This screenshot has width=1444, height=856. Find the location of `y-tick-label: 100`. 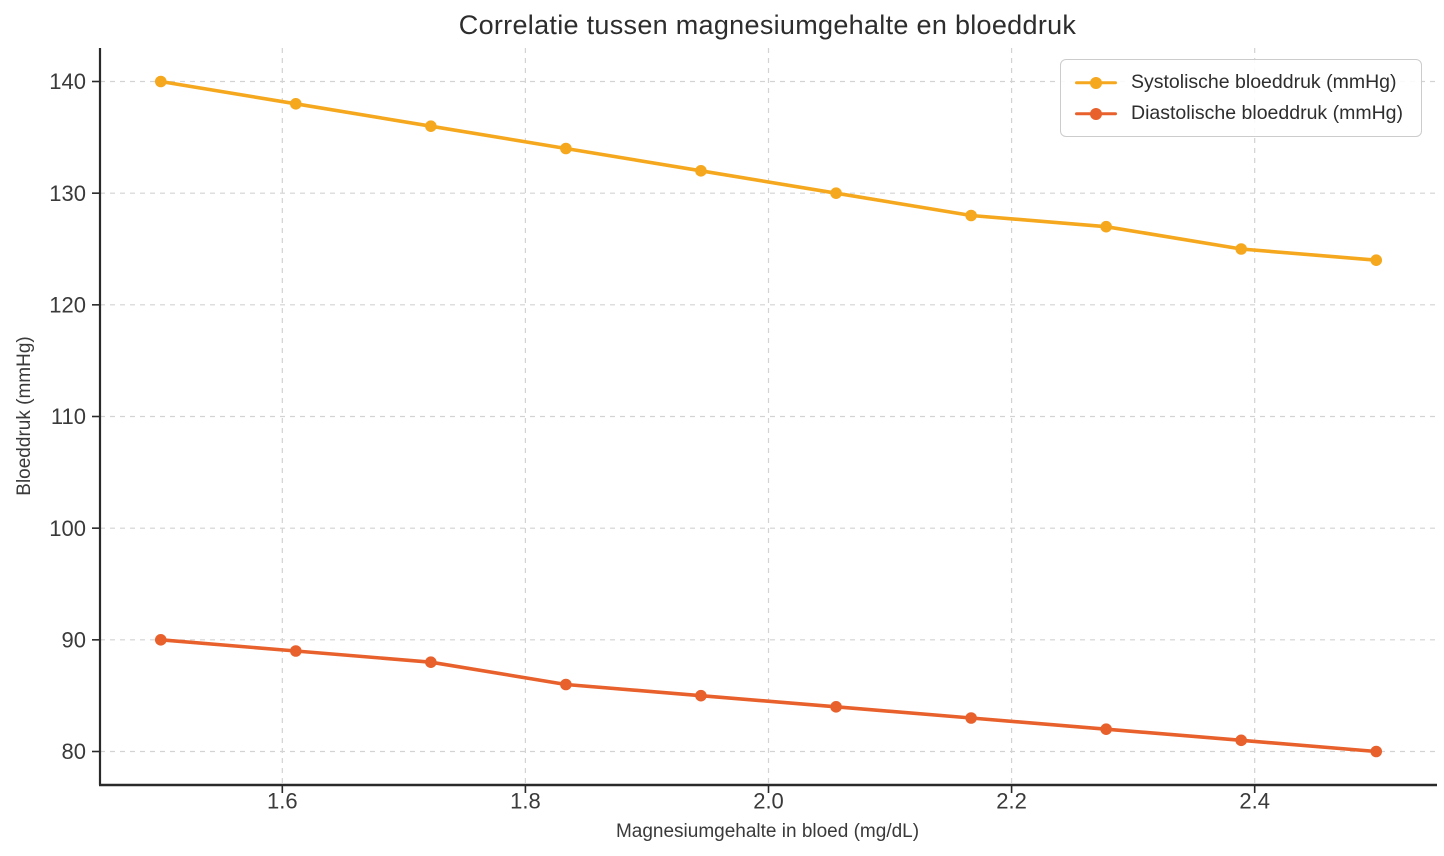

y-tick-label: 100 is located at coordinates (67, 528).